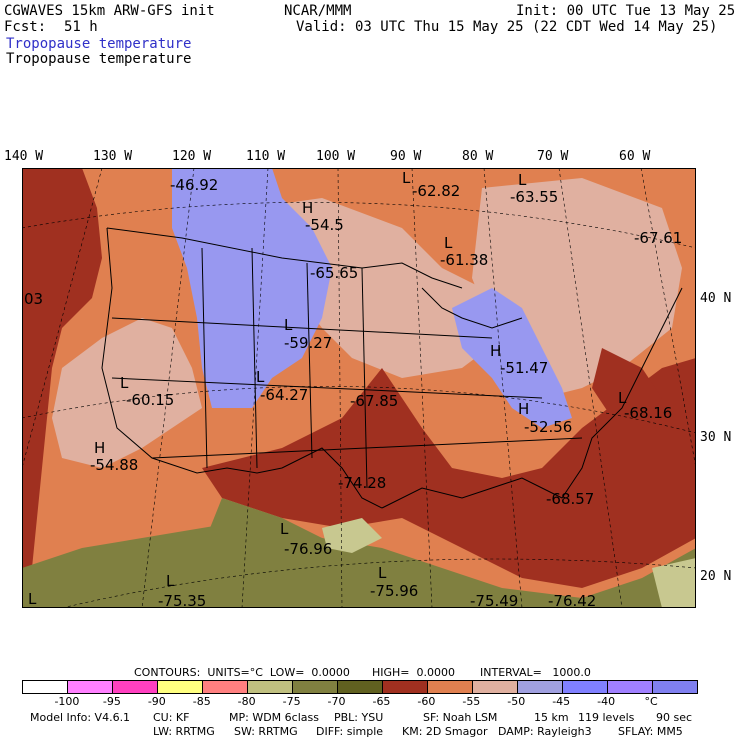 The height and width of the screenshot is (740, 740). I want to click on legend-tick-label: -90, so click(156, 701).